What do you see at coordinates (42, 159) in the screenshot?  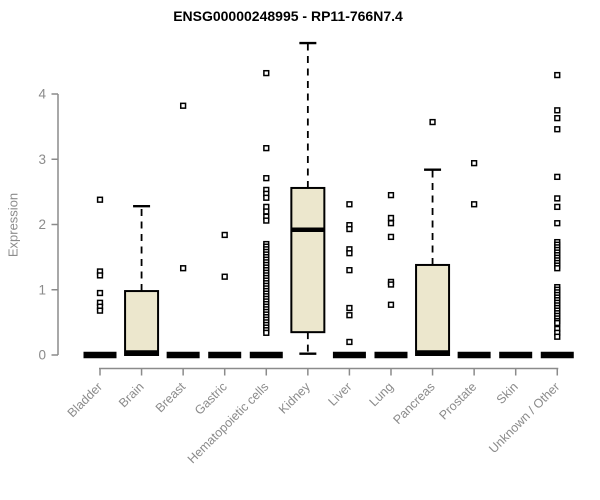 I see `y-tick-label: 3` at bounding box center [42, 159].